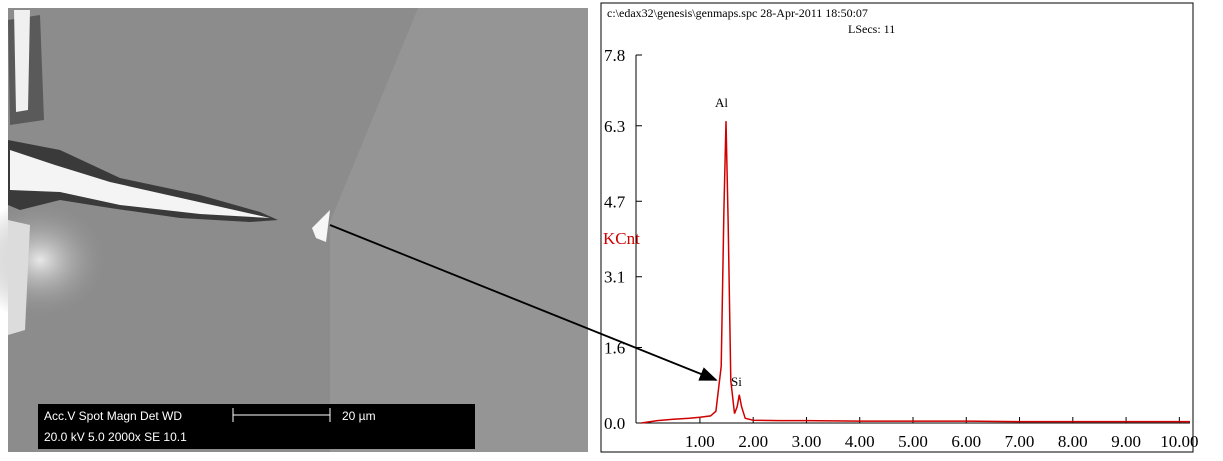  Describe the element at coordinates (860, 441) in the screenshot. I see `x-tick-label: 4.00` at that location.